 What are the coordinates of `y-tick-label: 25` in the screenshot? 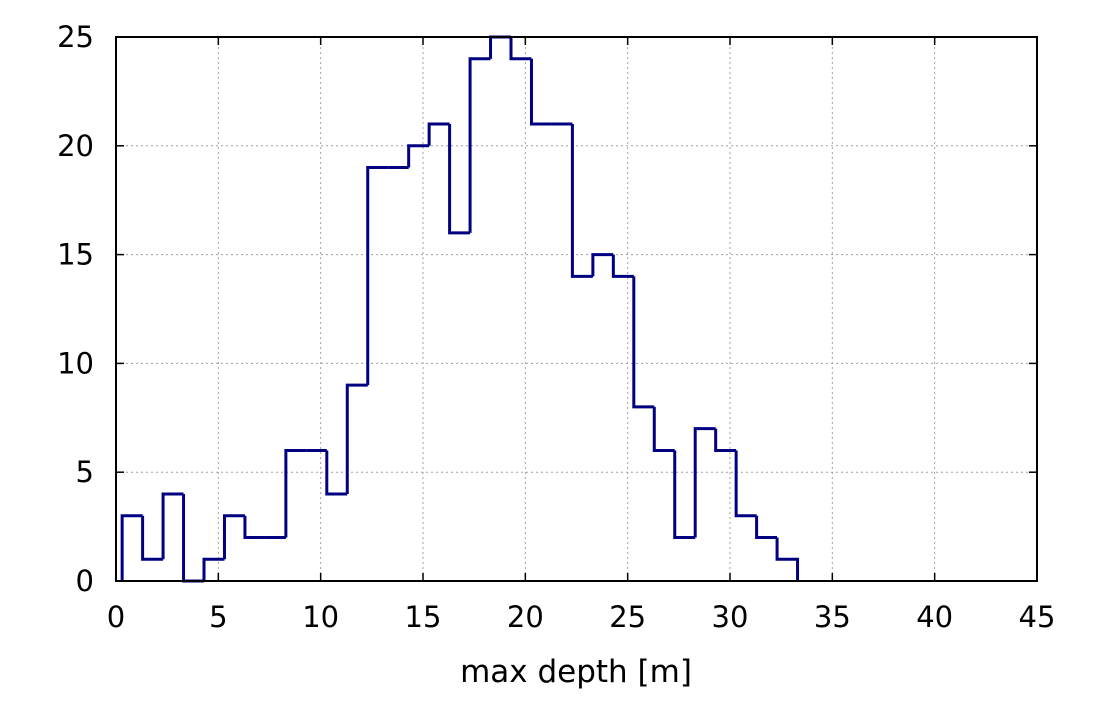 It's located at (75, 37).